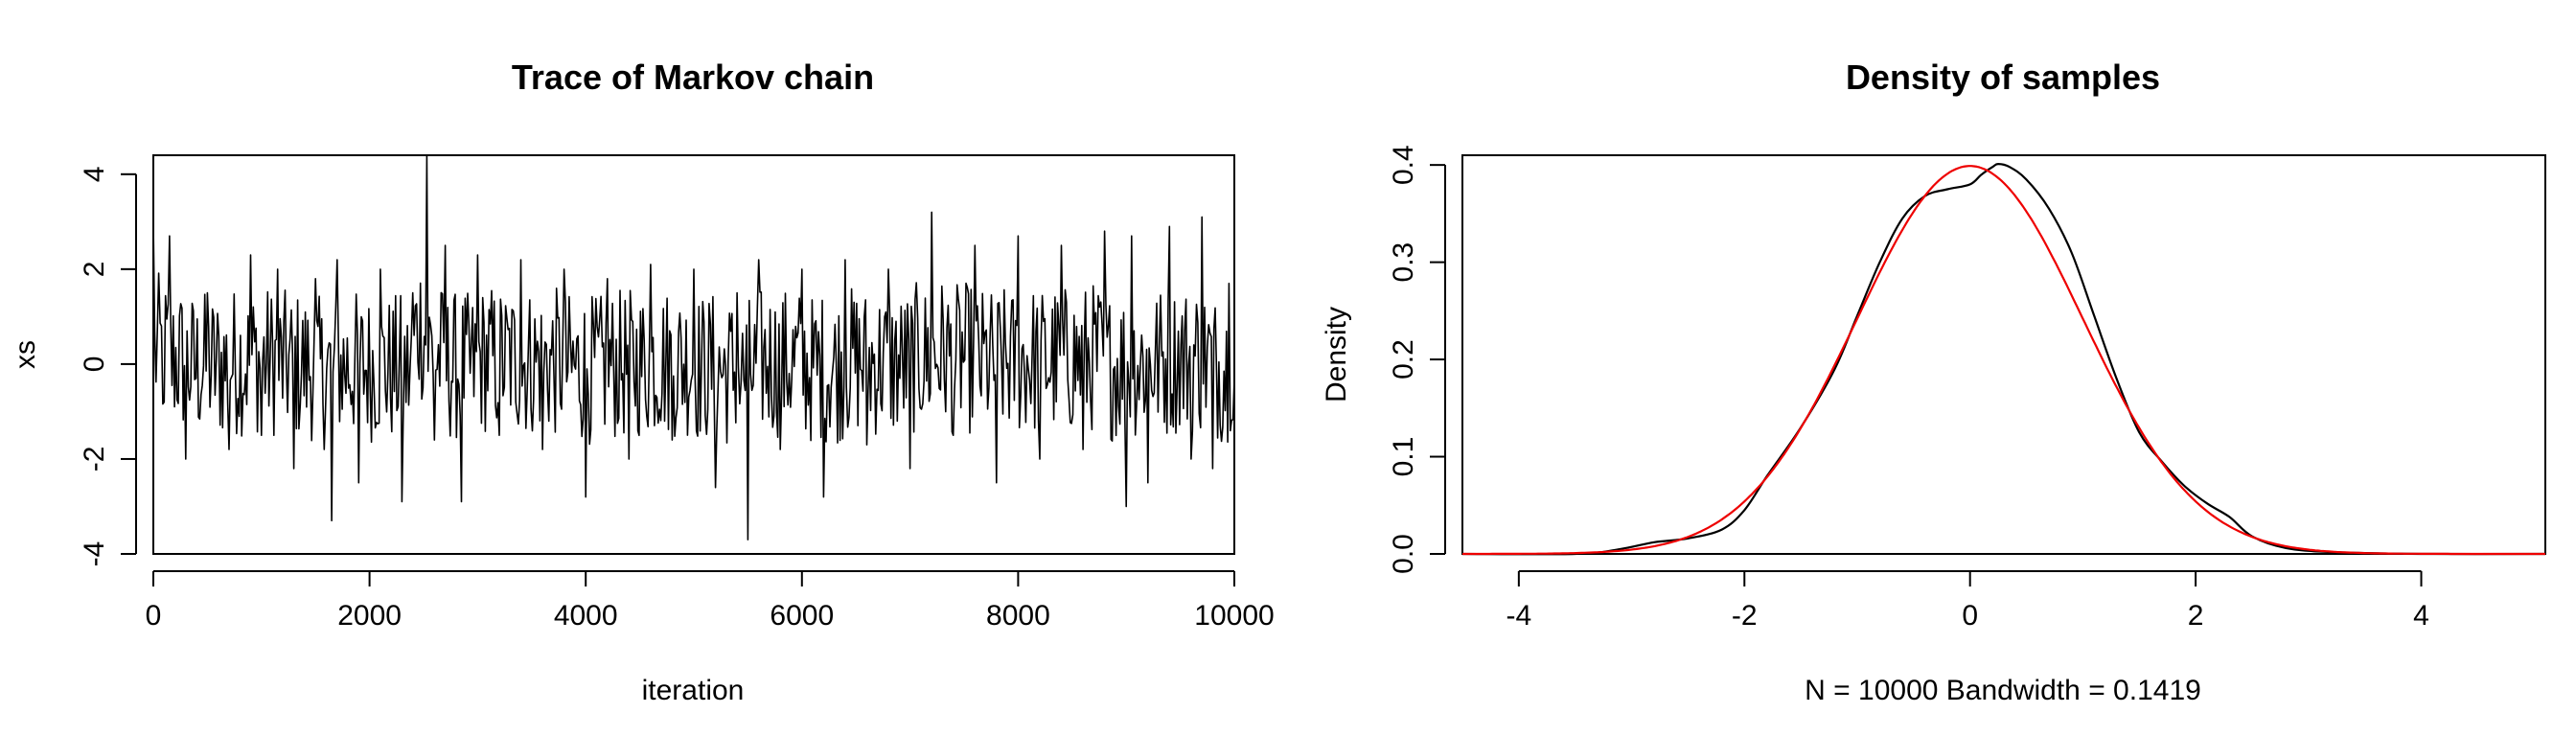 The width and height of the screenshot is (2576, 736). What do you see at coordinates (693, 690) in the screenshot?
I see `trace-x-axis-label: iteration` at bounding box center [693, 690].